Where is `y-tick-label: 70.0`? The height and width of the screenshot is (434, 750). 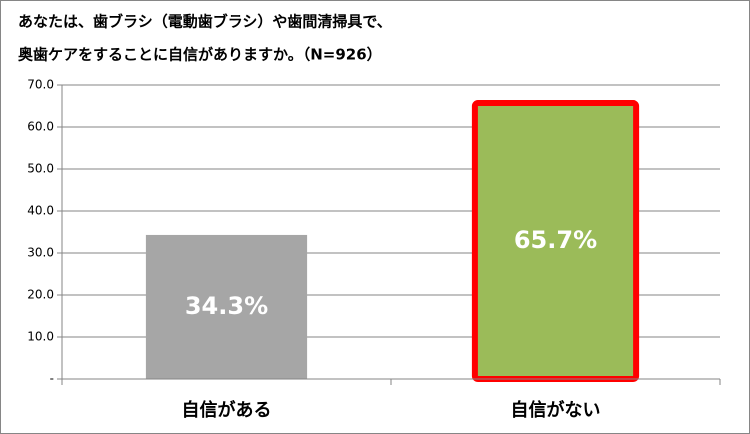 y-tick-label: 70.0 is located at coordinates (40, 85).